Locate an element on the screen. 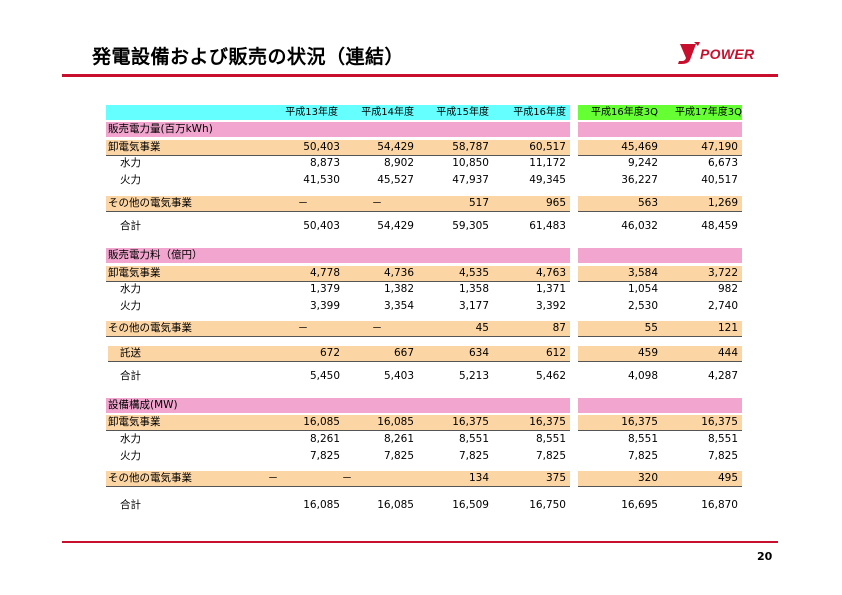 The width and height of the screenshot is (842, 595). table-cell: 965 is located at coordinates (555, 203).